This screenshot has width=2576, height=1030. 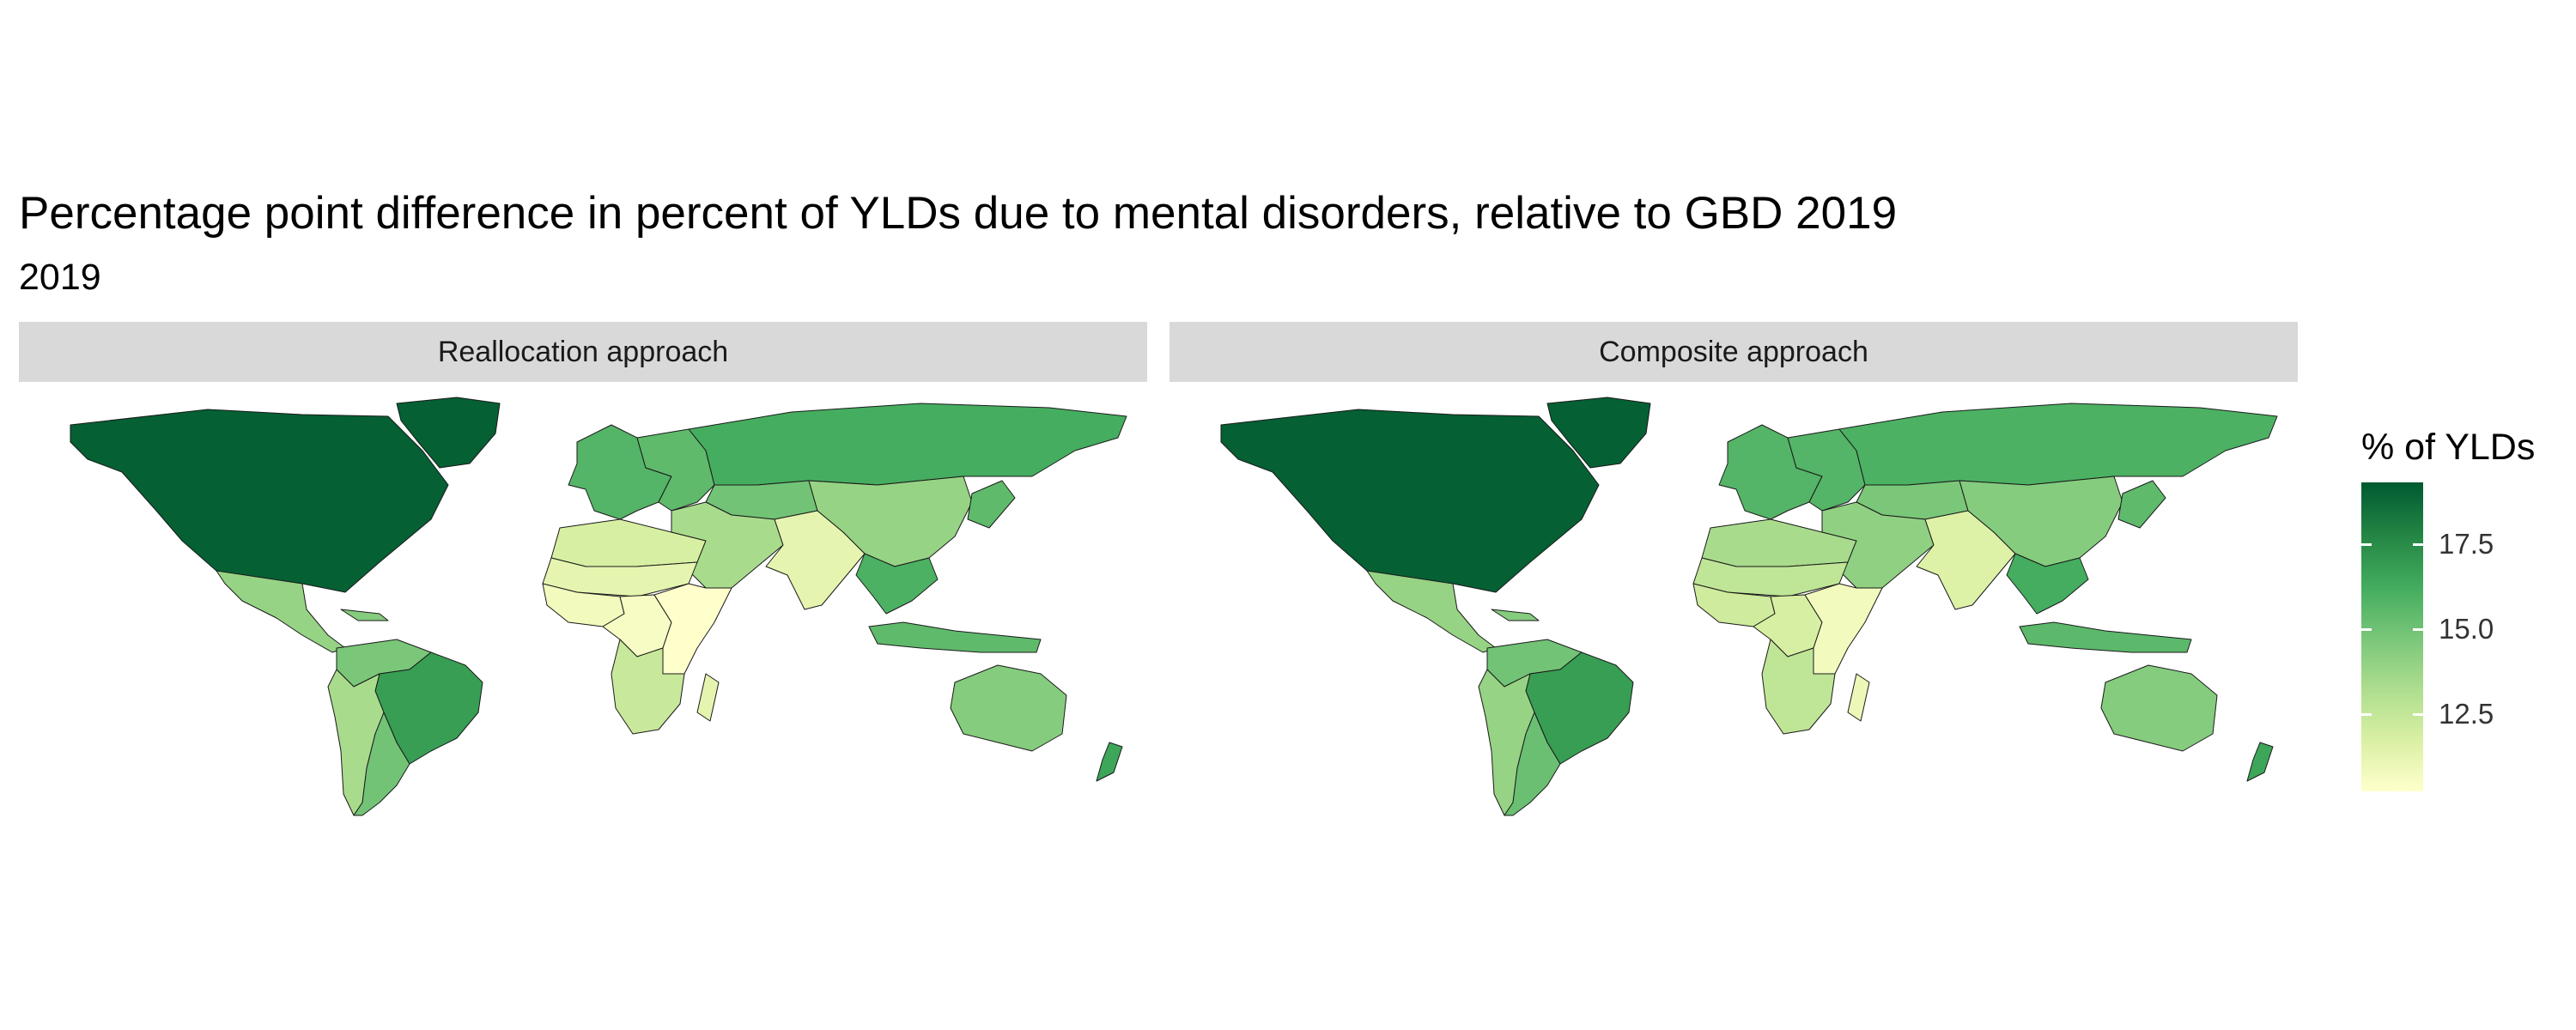 What do you see at coordinates (2466, 714) in the screenshot?
I see `legend-tick-label: 12.5` at bounding box center [2466, 714].